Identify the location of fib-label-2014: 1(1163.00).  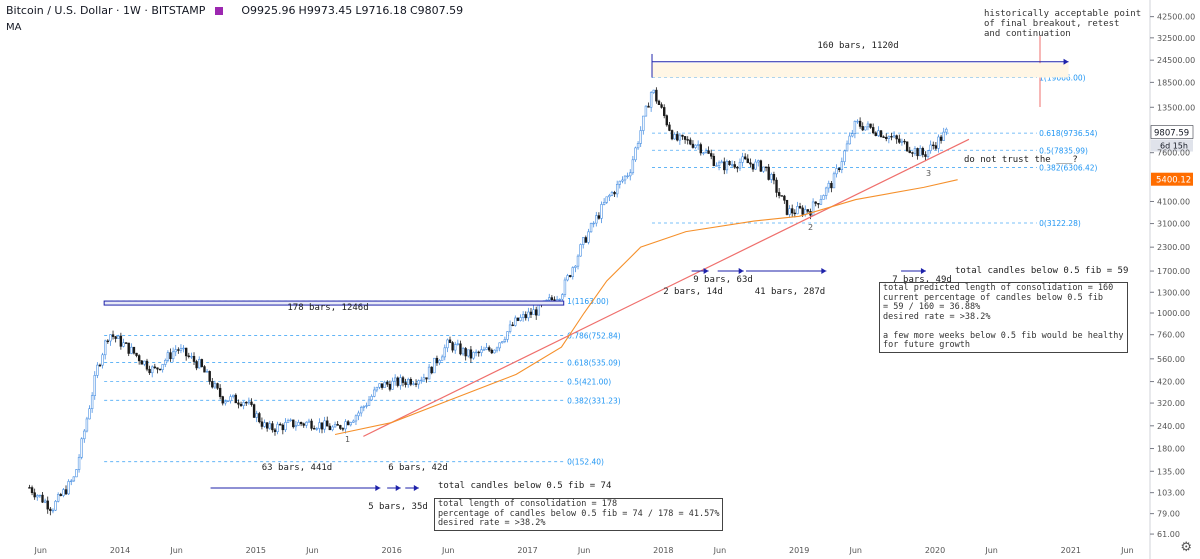
(588, 301).